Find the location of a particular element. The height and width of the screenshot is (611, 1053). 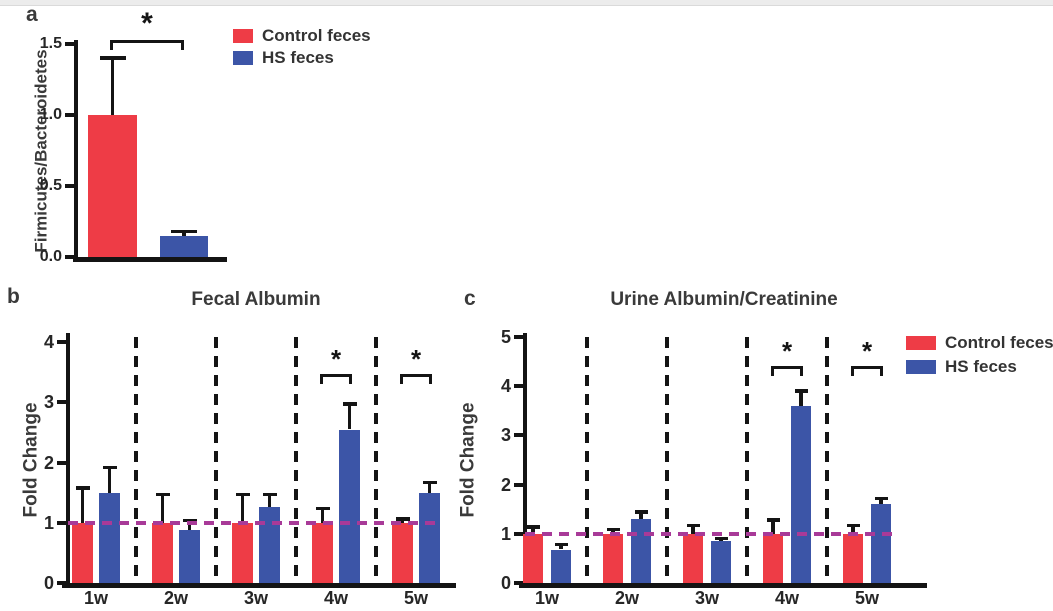

error-bar-cap-hs-4w-c is located at coordinates (801, 391).